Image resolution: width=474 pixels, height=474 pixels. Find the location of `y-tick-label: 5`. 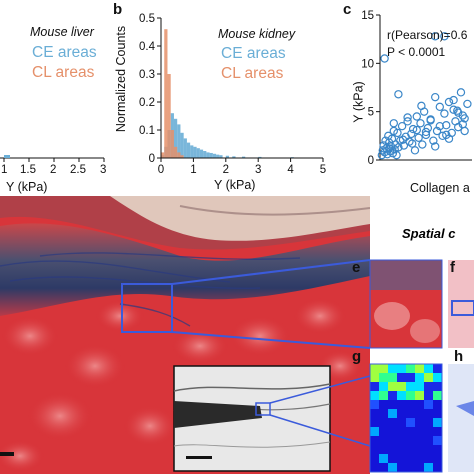

y-tick-label: 5 is located at coordinates (371, 113).